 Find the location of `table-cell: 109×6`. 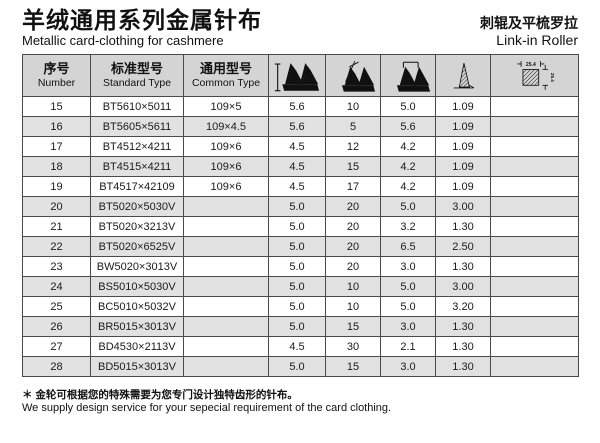

table-cell: 109×6 is located at coordinates (226, 167).